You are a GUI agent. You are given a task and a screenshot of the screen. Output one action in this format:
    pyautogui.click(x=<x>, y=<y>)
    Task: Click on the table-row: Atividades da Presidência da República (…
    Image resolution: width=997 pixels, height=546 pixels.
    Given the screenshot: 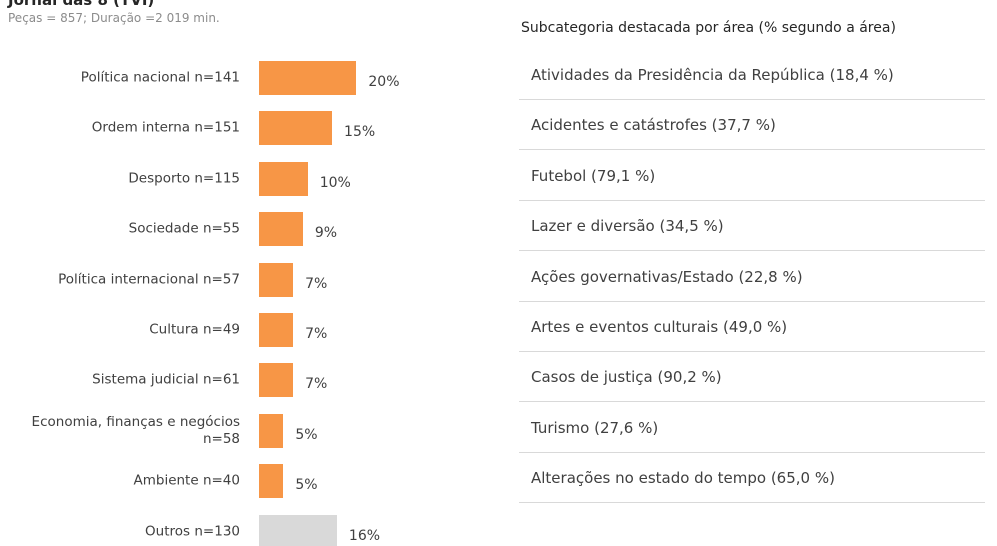 What is the action you would take?
    pyautogui.click(x=752, y=75)
    